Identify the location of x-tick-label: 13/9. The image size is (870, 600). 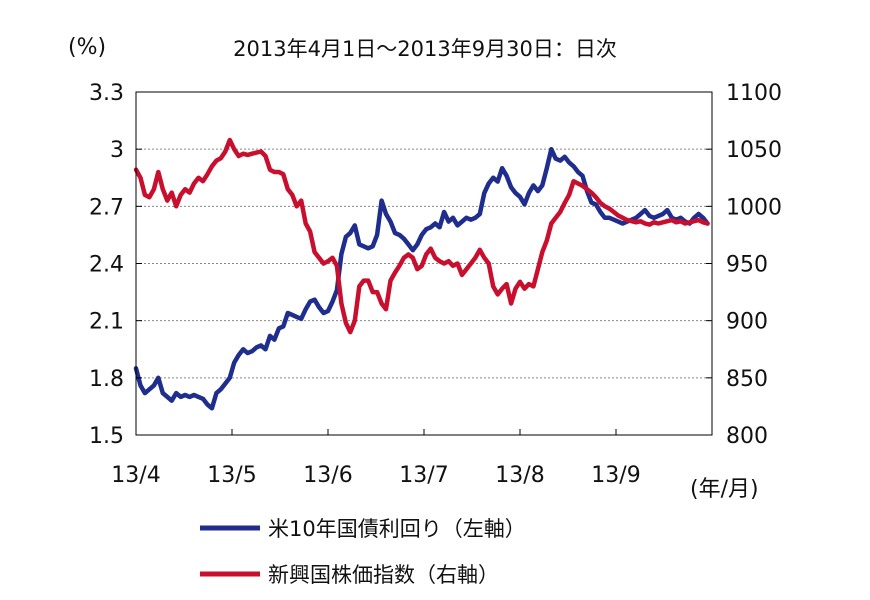
(615, 475).